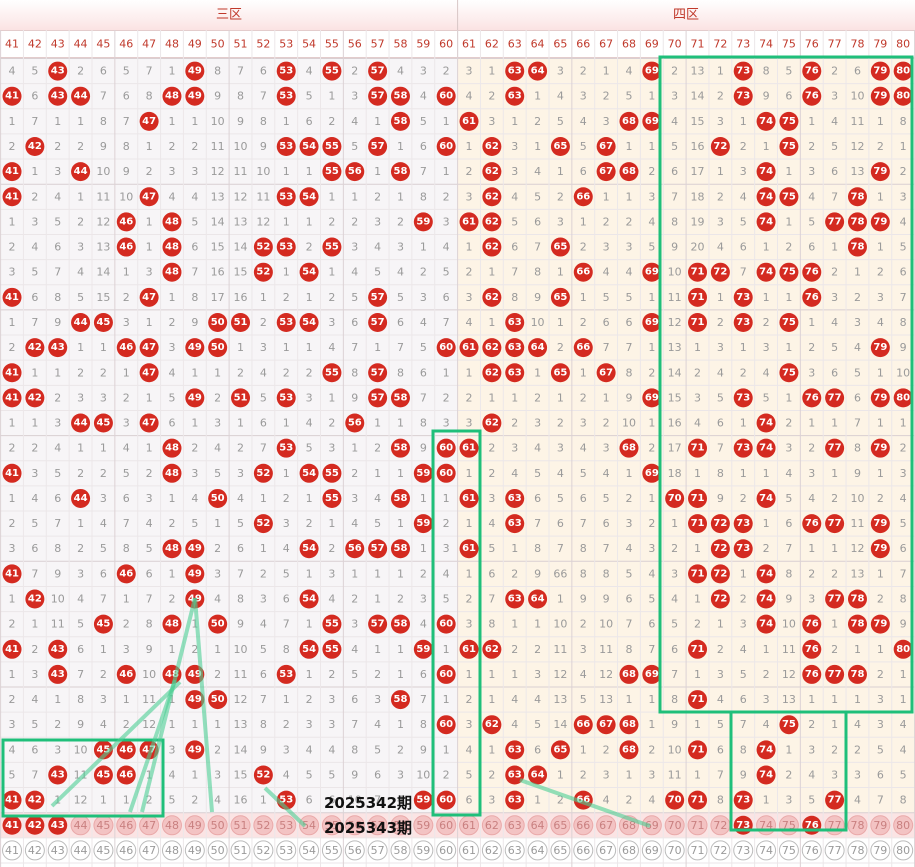  I want to click on miss-count: 10, so click(538, 322).